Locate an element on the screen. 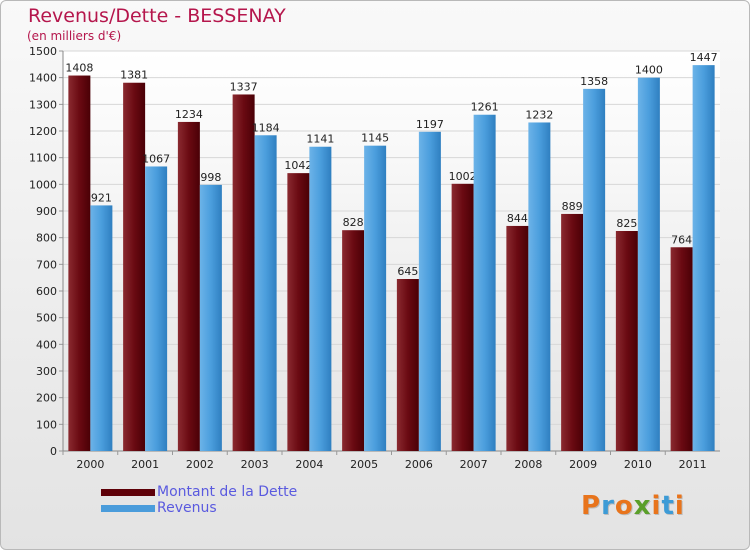 The image size is (750, 550). y-tick-label: 200 is located at coordinates (46, 398).